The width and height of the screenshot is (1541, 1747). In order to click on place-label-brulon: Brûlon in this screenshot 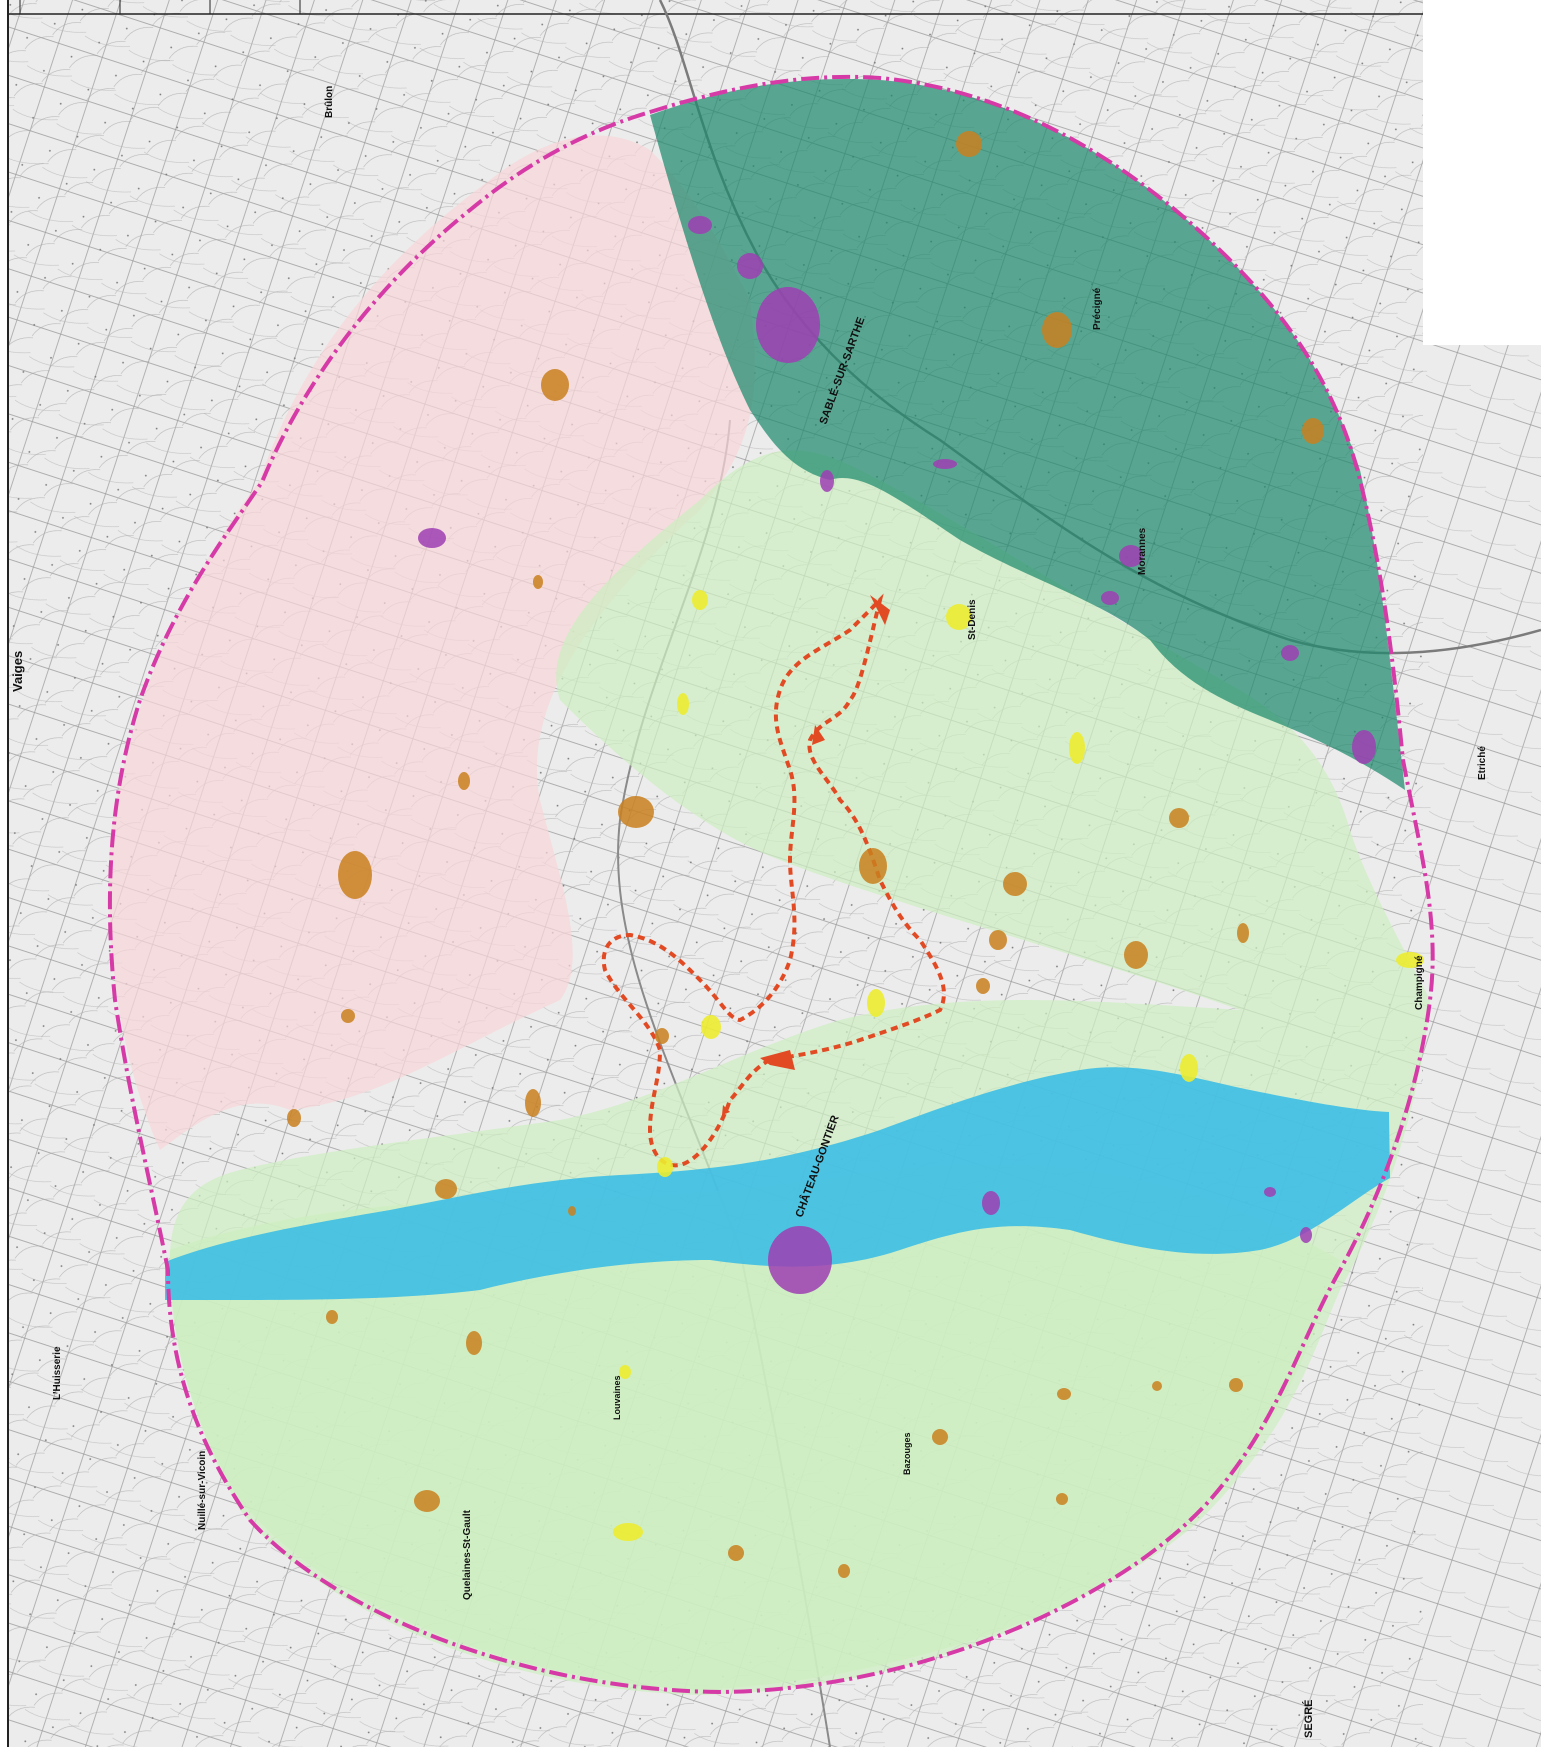, I will do `click(329, 102)`.